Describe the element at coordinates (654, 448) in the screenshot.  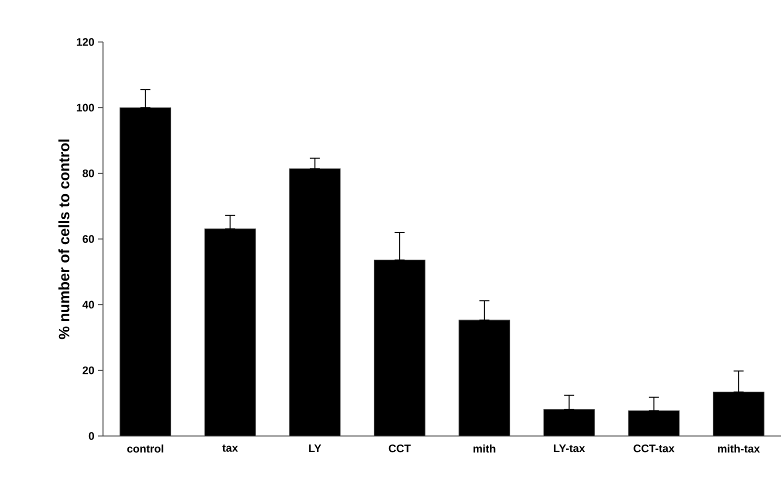
I see `x-tick-label: CCT-tax` at that location.